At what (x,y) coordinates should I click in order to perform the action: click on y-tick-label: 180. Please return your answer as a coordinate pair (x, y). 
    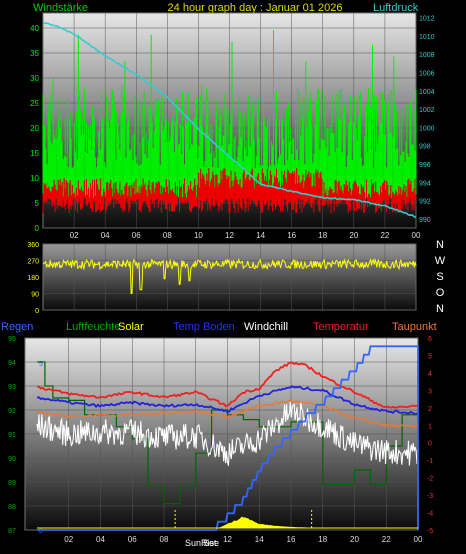
    Looking at the image, I should click on (33, 278).